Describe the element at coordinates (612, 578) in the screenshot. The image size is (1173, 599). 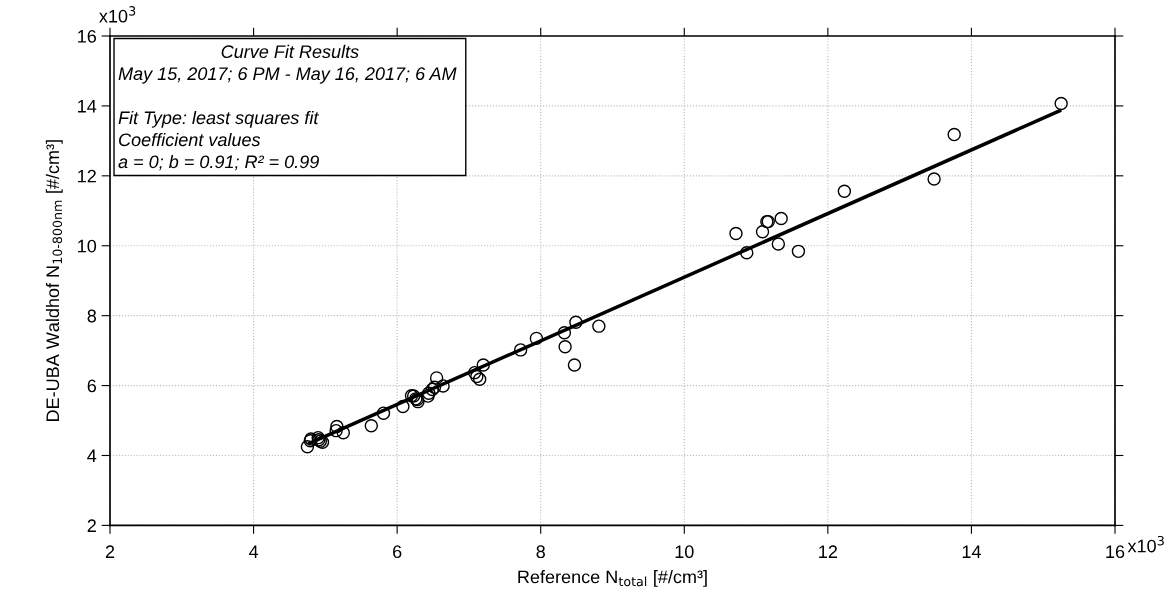
I see `x-axis-title: Reference N$_{total}$ [#/cm³]` at that location.